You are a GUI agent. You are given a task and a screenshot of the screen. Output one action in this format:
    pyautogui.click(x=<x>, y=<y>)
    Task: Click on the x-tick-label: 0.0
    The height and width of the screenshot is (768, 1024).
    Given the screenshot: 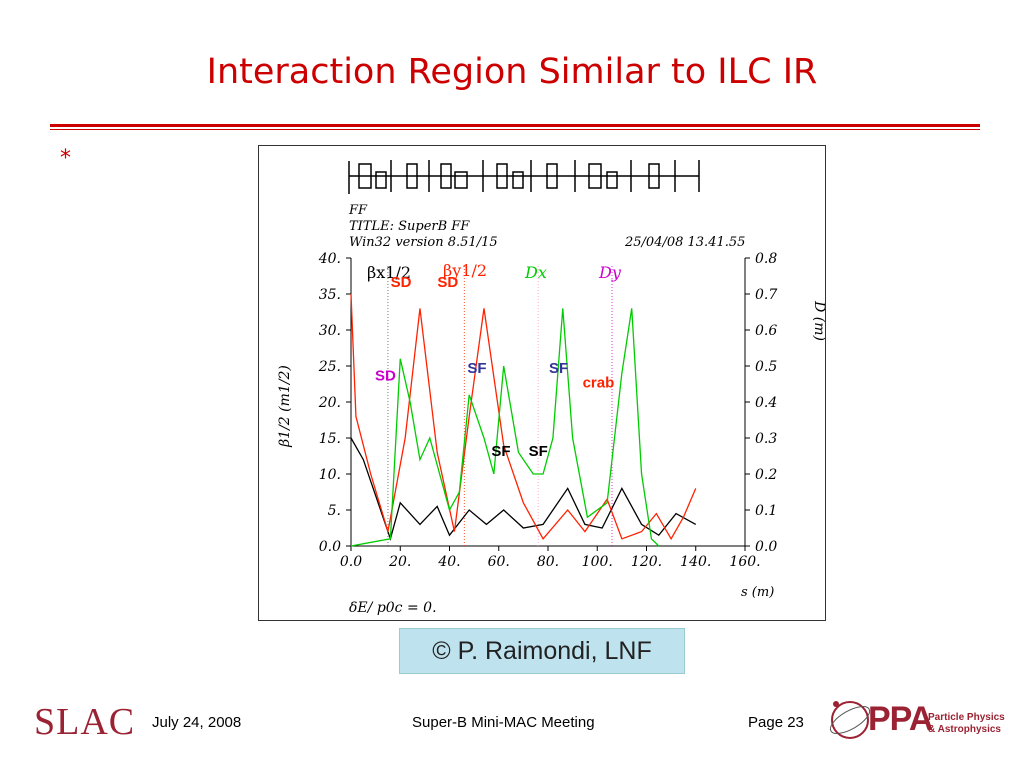 What is the action you would take?
    pyautogui.click(x=351, y=562)
    